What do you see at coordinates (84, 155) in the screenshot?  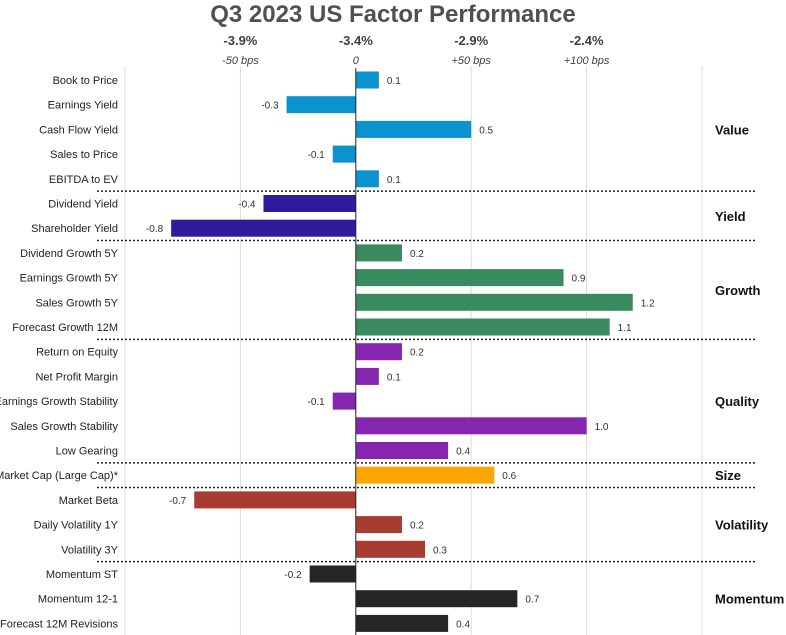 I see `category-label: Sales to Price` at bounding box center [84, 155].